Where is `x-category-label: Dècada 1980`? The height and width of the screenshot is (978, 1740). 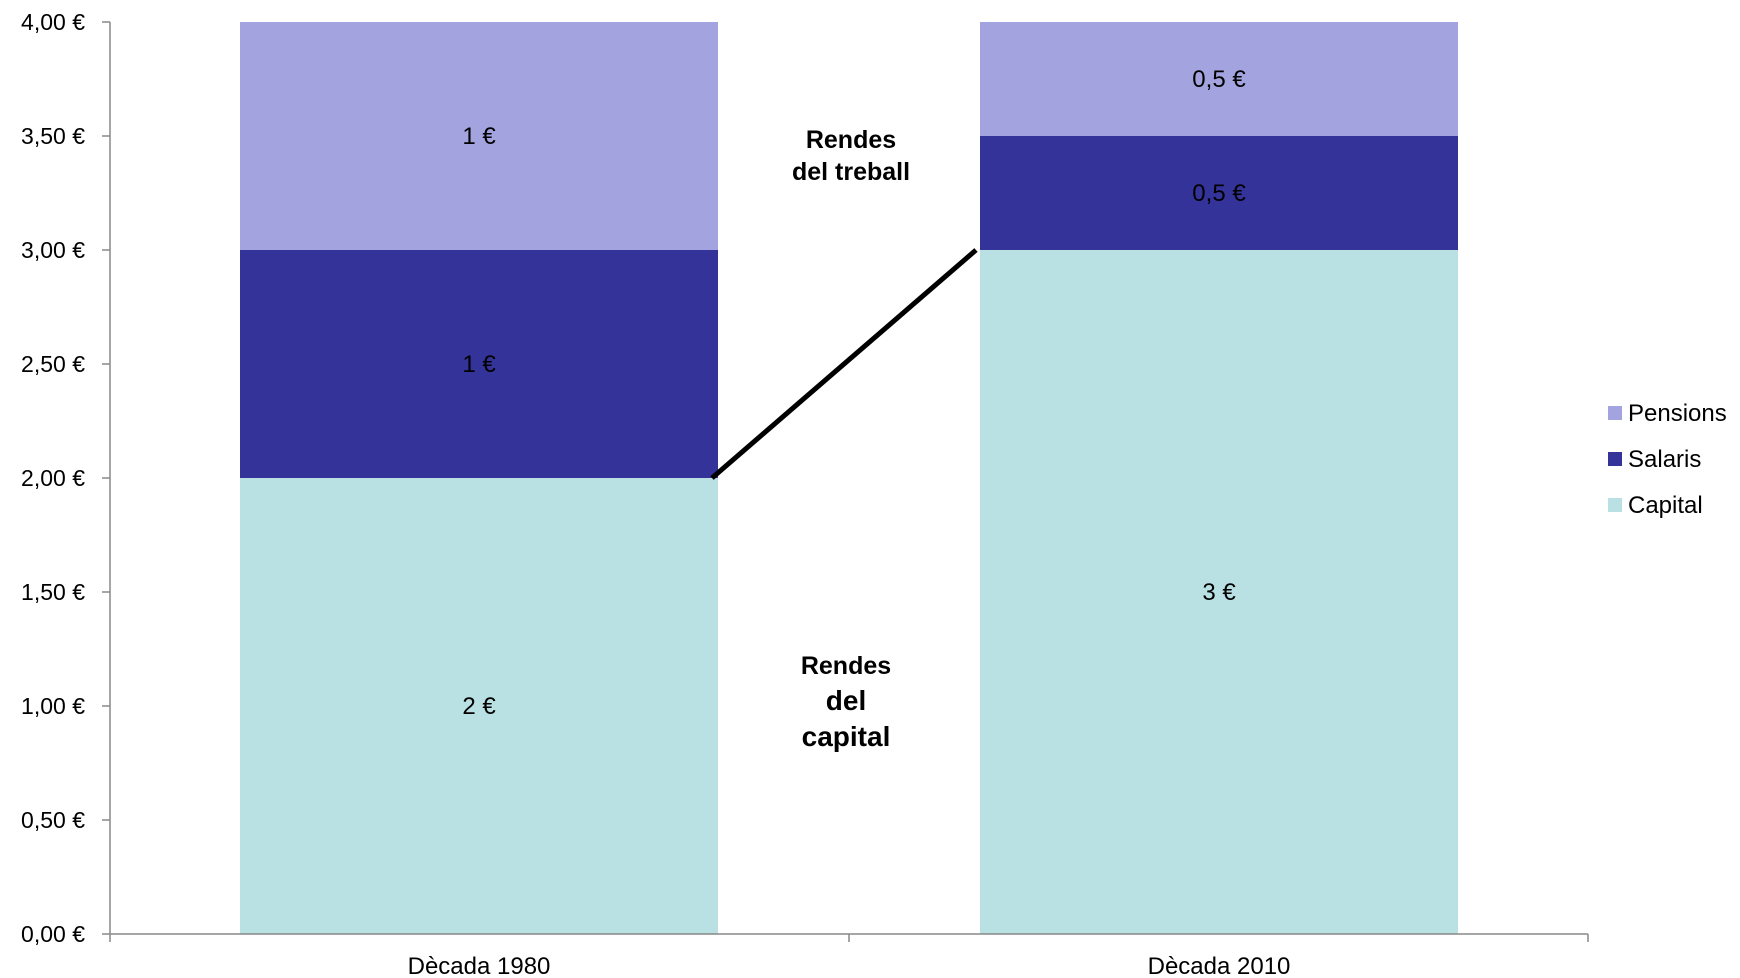 x-category-label: Dècada 1980 is located at coordinates (479, 965).